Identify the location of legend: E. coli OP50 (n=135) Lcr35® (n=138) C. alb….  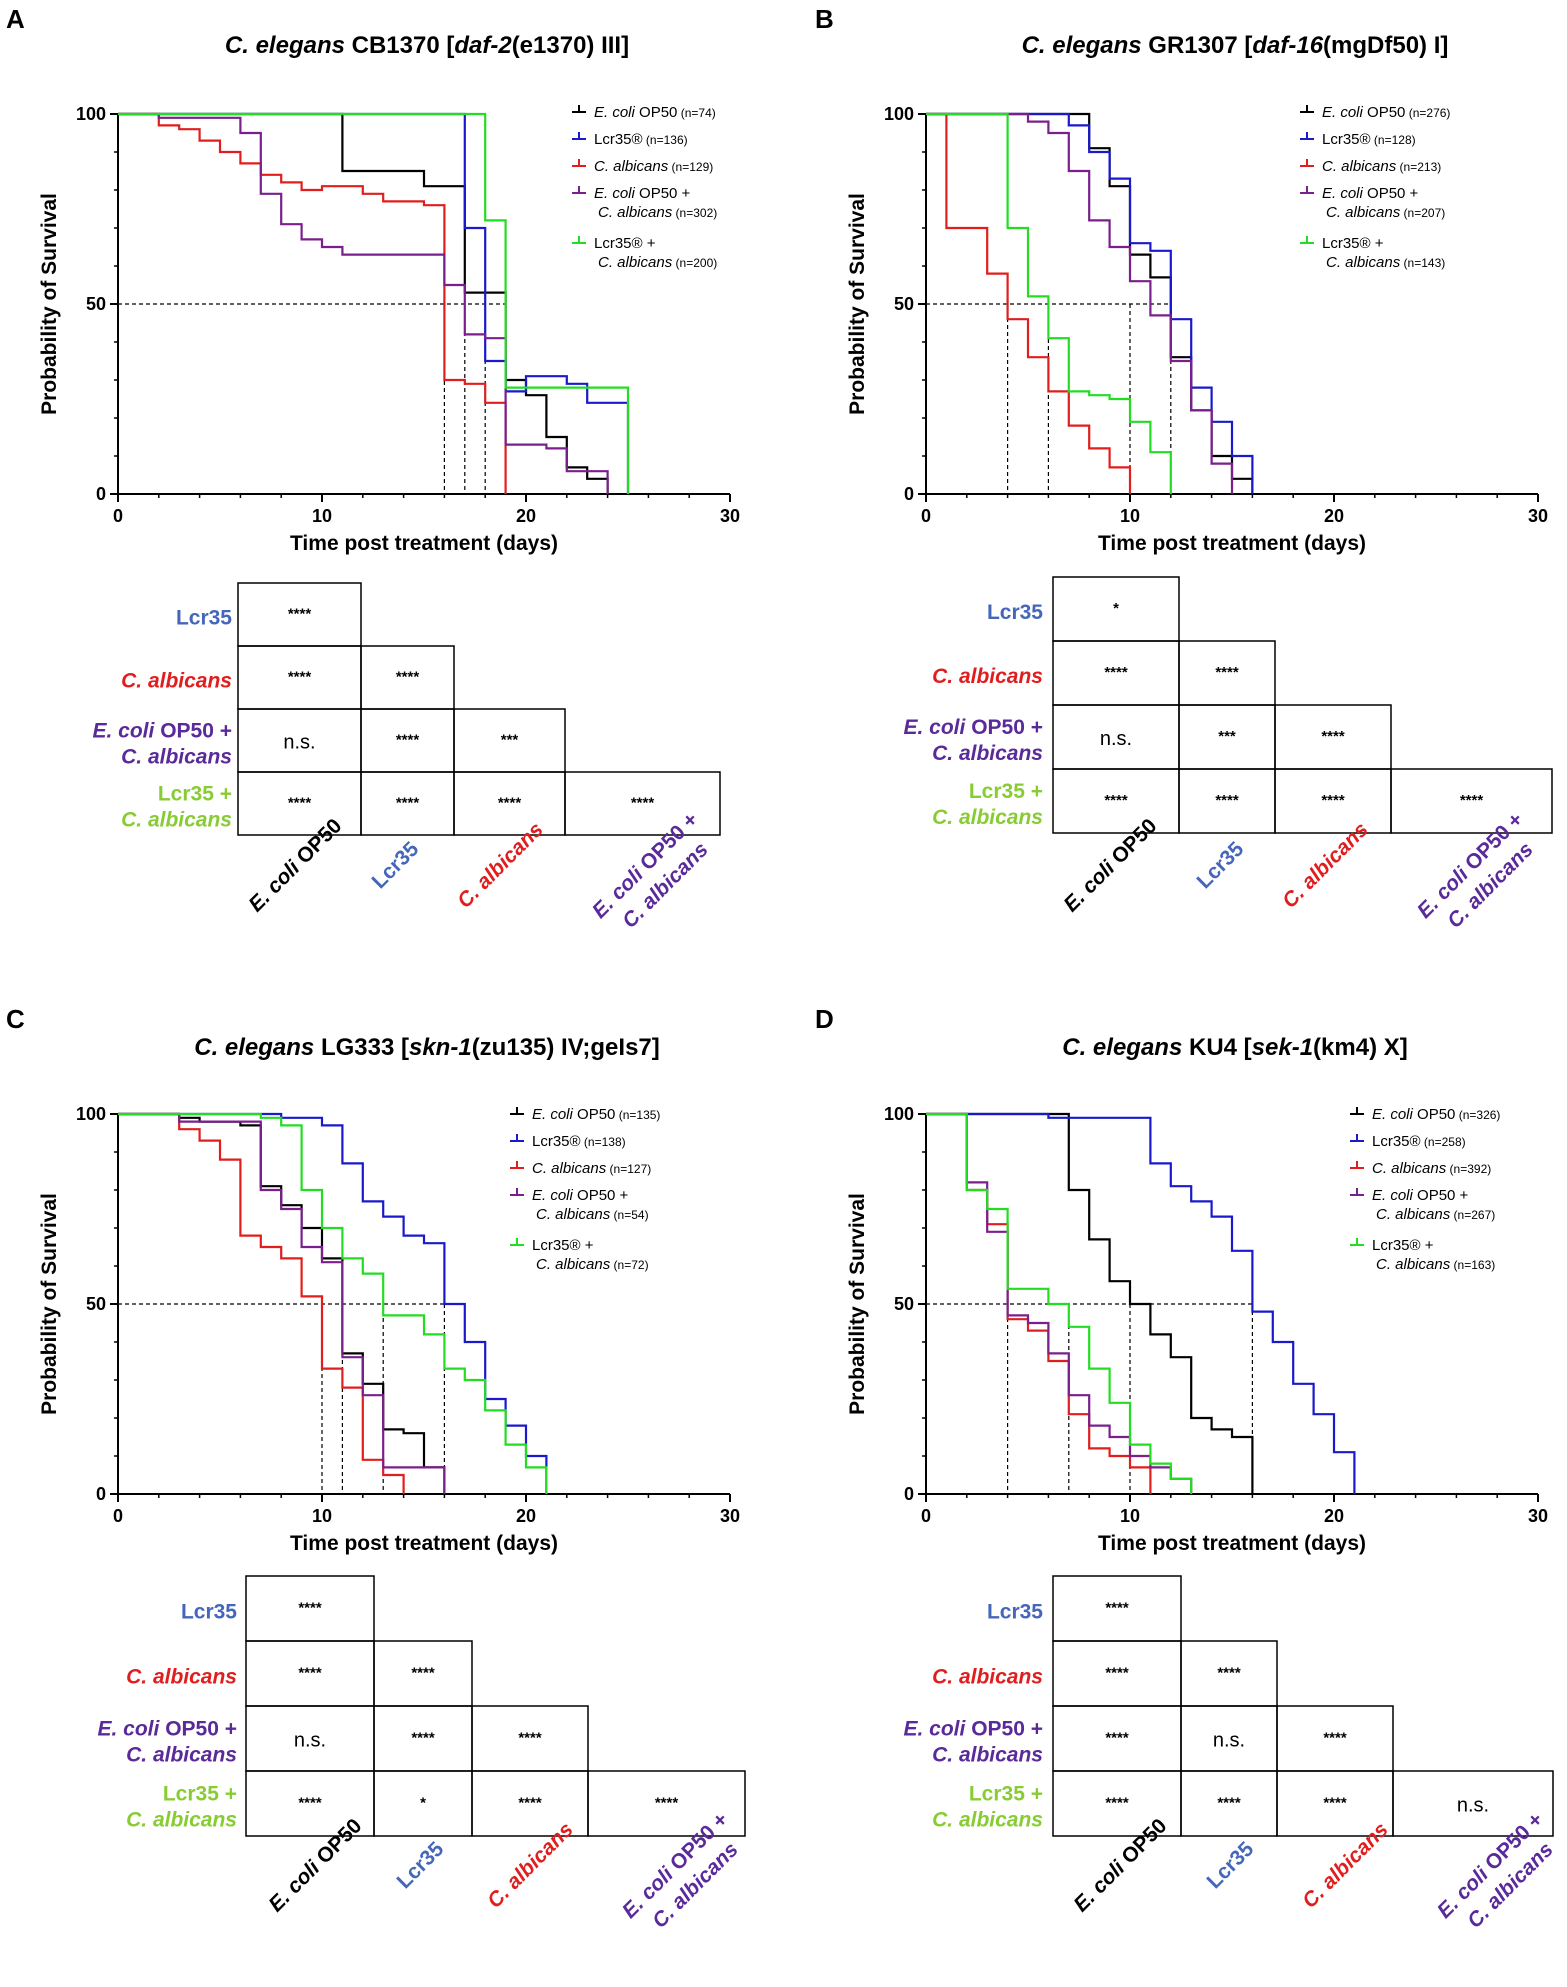
(585, 1189).